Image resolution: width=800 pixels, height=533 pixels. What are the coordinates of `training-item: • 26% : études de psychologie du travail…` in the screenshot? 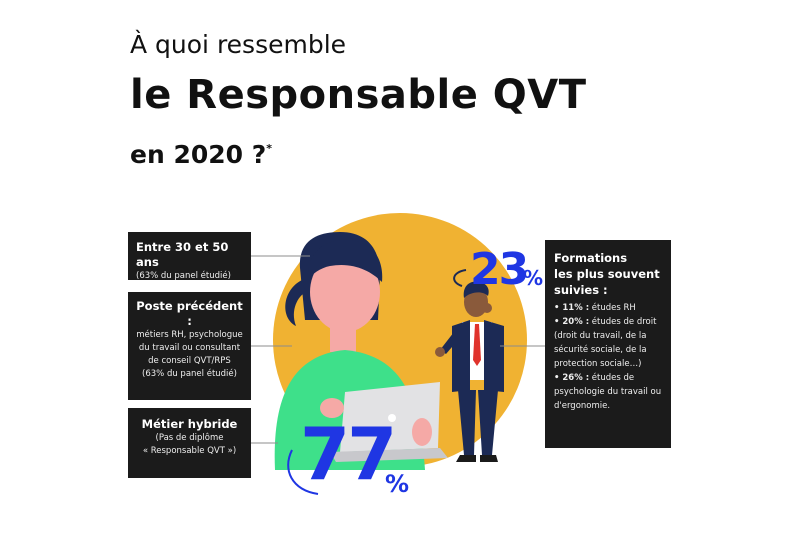 It's located at (608, 392).